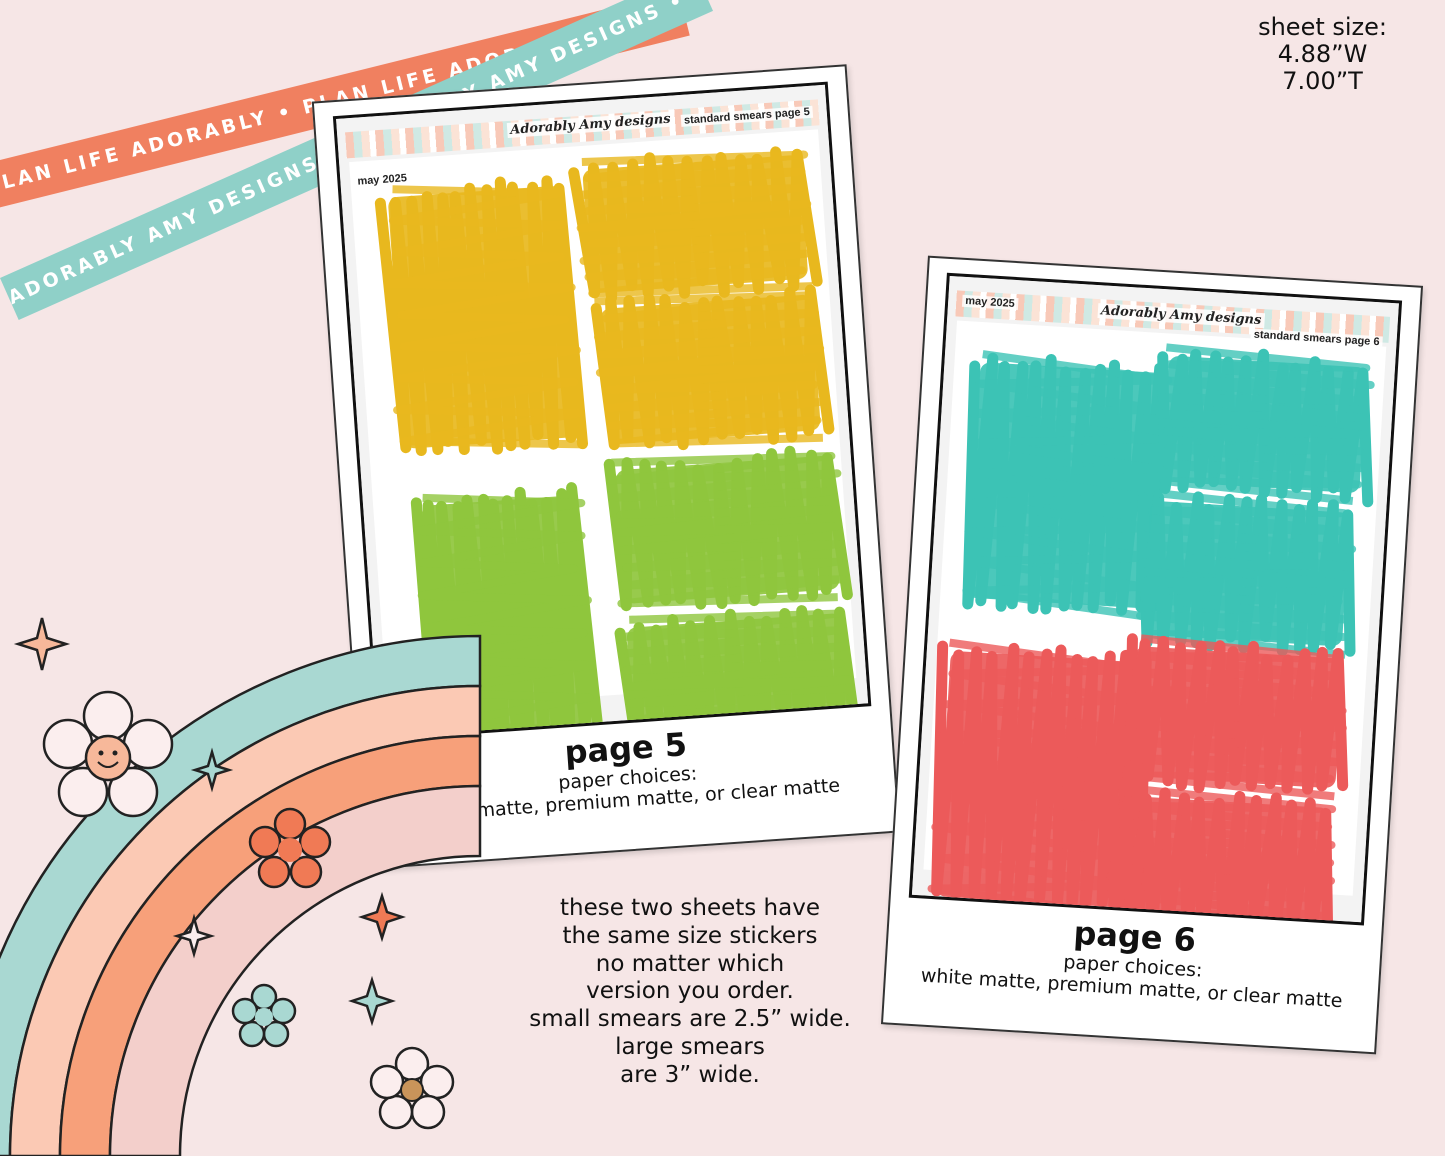 This screenshot has width=1445, height=1156. Describe the element at coordinates (690, 1019) in the screenshot. I see `note-line: small smears are 2.5” wide.` at that location.